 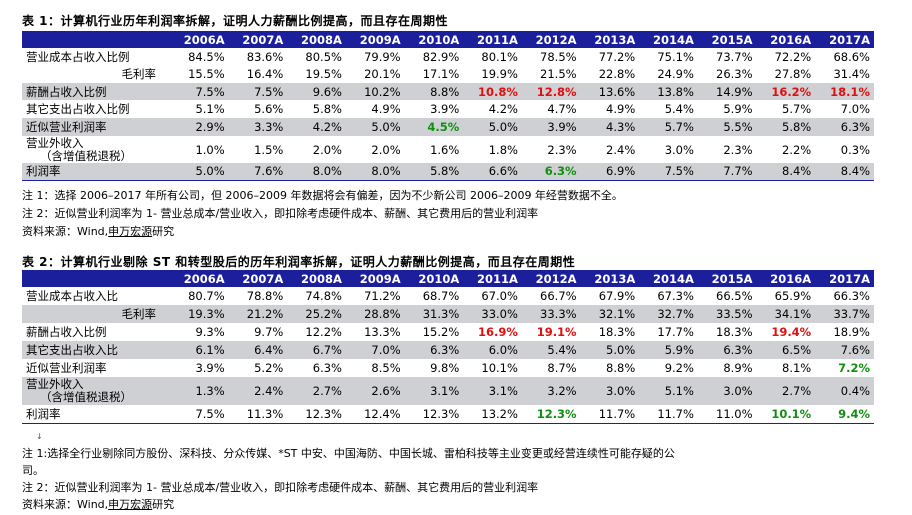 I want to click on value-cell: 3.2%, so click(x=551, y=391).